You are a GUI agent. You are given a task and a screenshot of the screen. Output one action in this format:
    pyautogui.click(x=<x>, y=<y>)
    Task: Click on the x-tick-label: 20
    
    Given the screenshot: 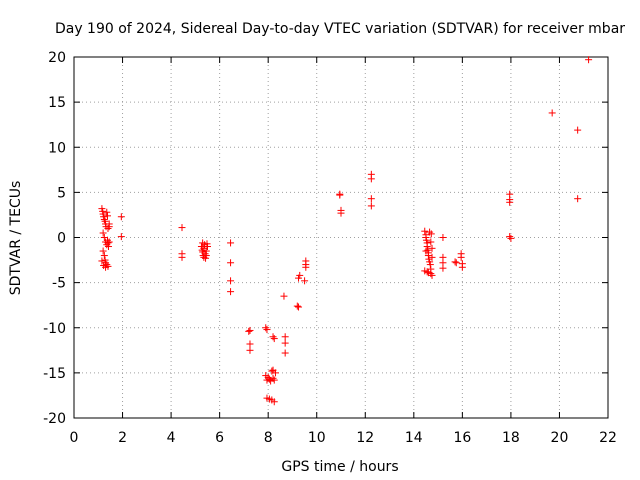 What is the action you would take?
    pyautogui.click(x=560, y=438)
    